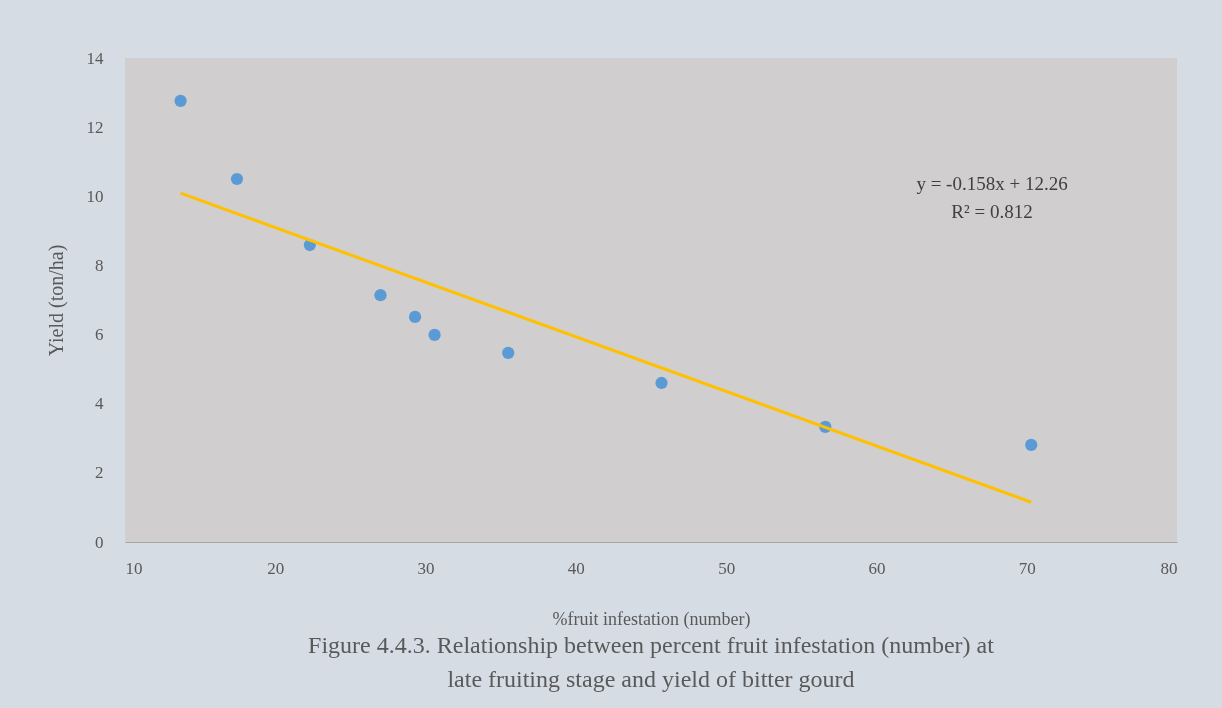  I want to click on y-tick-label: 6, so click(99, 335).